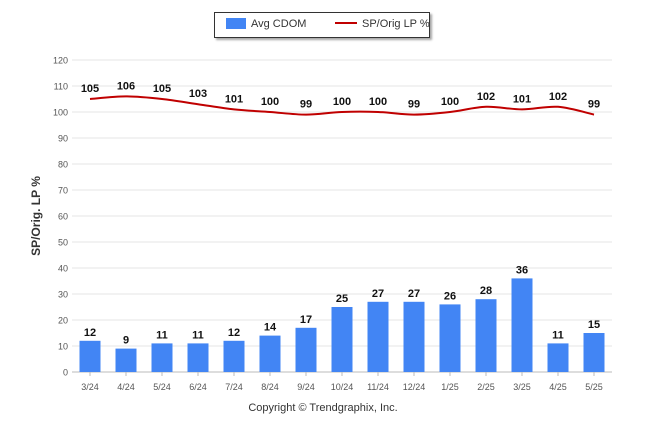  Describe the element at coordinates (126, 387) in the screenshot. I see `x-tick-label: 4/24` at that location.